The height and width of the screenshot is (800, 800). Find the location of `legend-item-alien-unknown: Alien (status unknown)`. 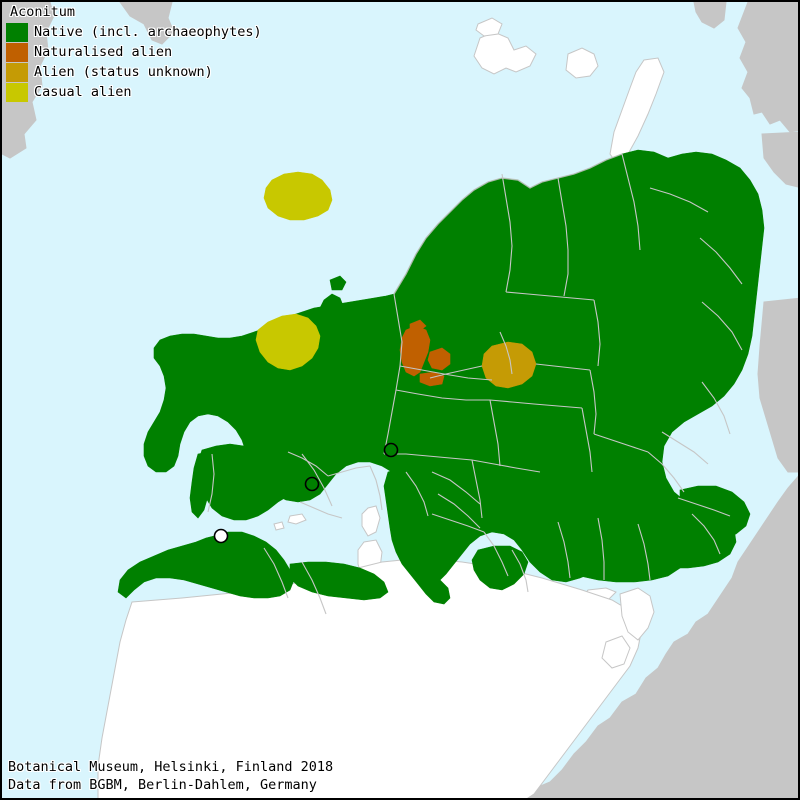

legend-item-alien-unknown: Alien (status unknown) is located at coordinates (134, 73).